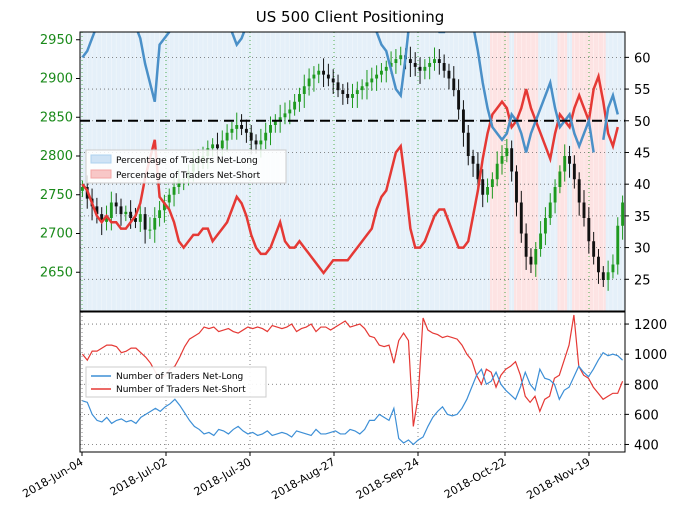  What do you see at coordinates (558, 478) in the screenshot?
I see `x-axis-tick-label: 2018-Nov-19` at bounding box center [558, 478].